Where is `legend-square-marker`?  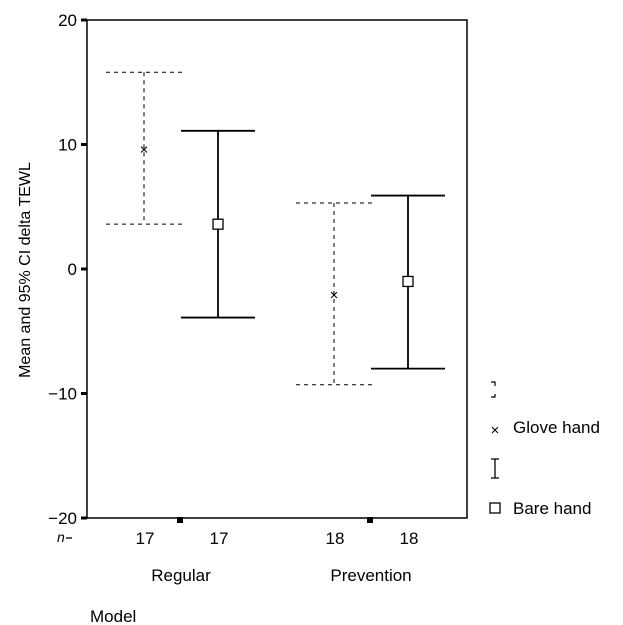 legend-square-marker is located at coordinates (495, 508).